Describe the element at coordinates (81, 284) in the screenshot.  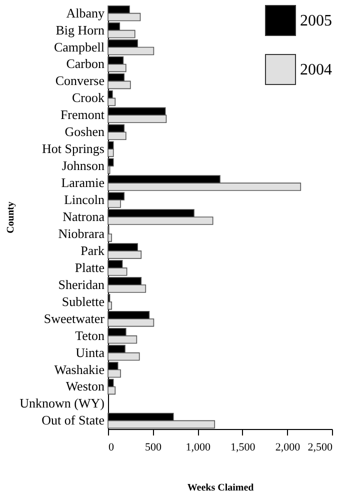
I see `y-tick-label: Sheridan` at that location.